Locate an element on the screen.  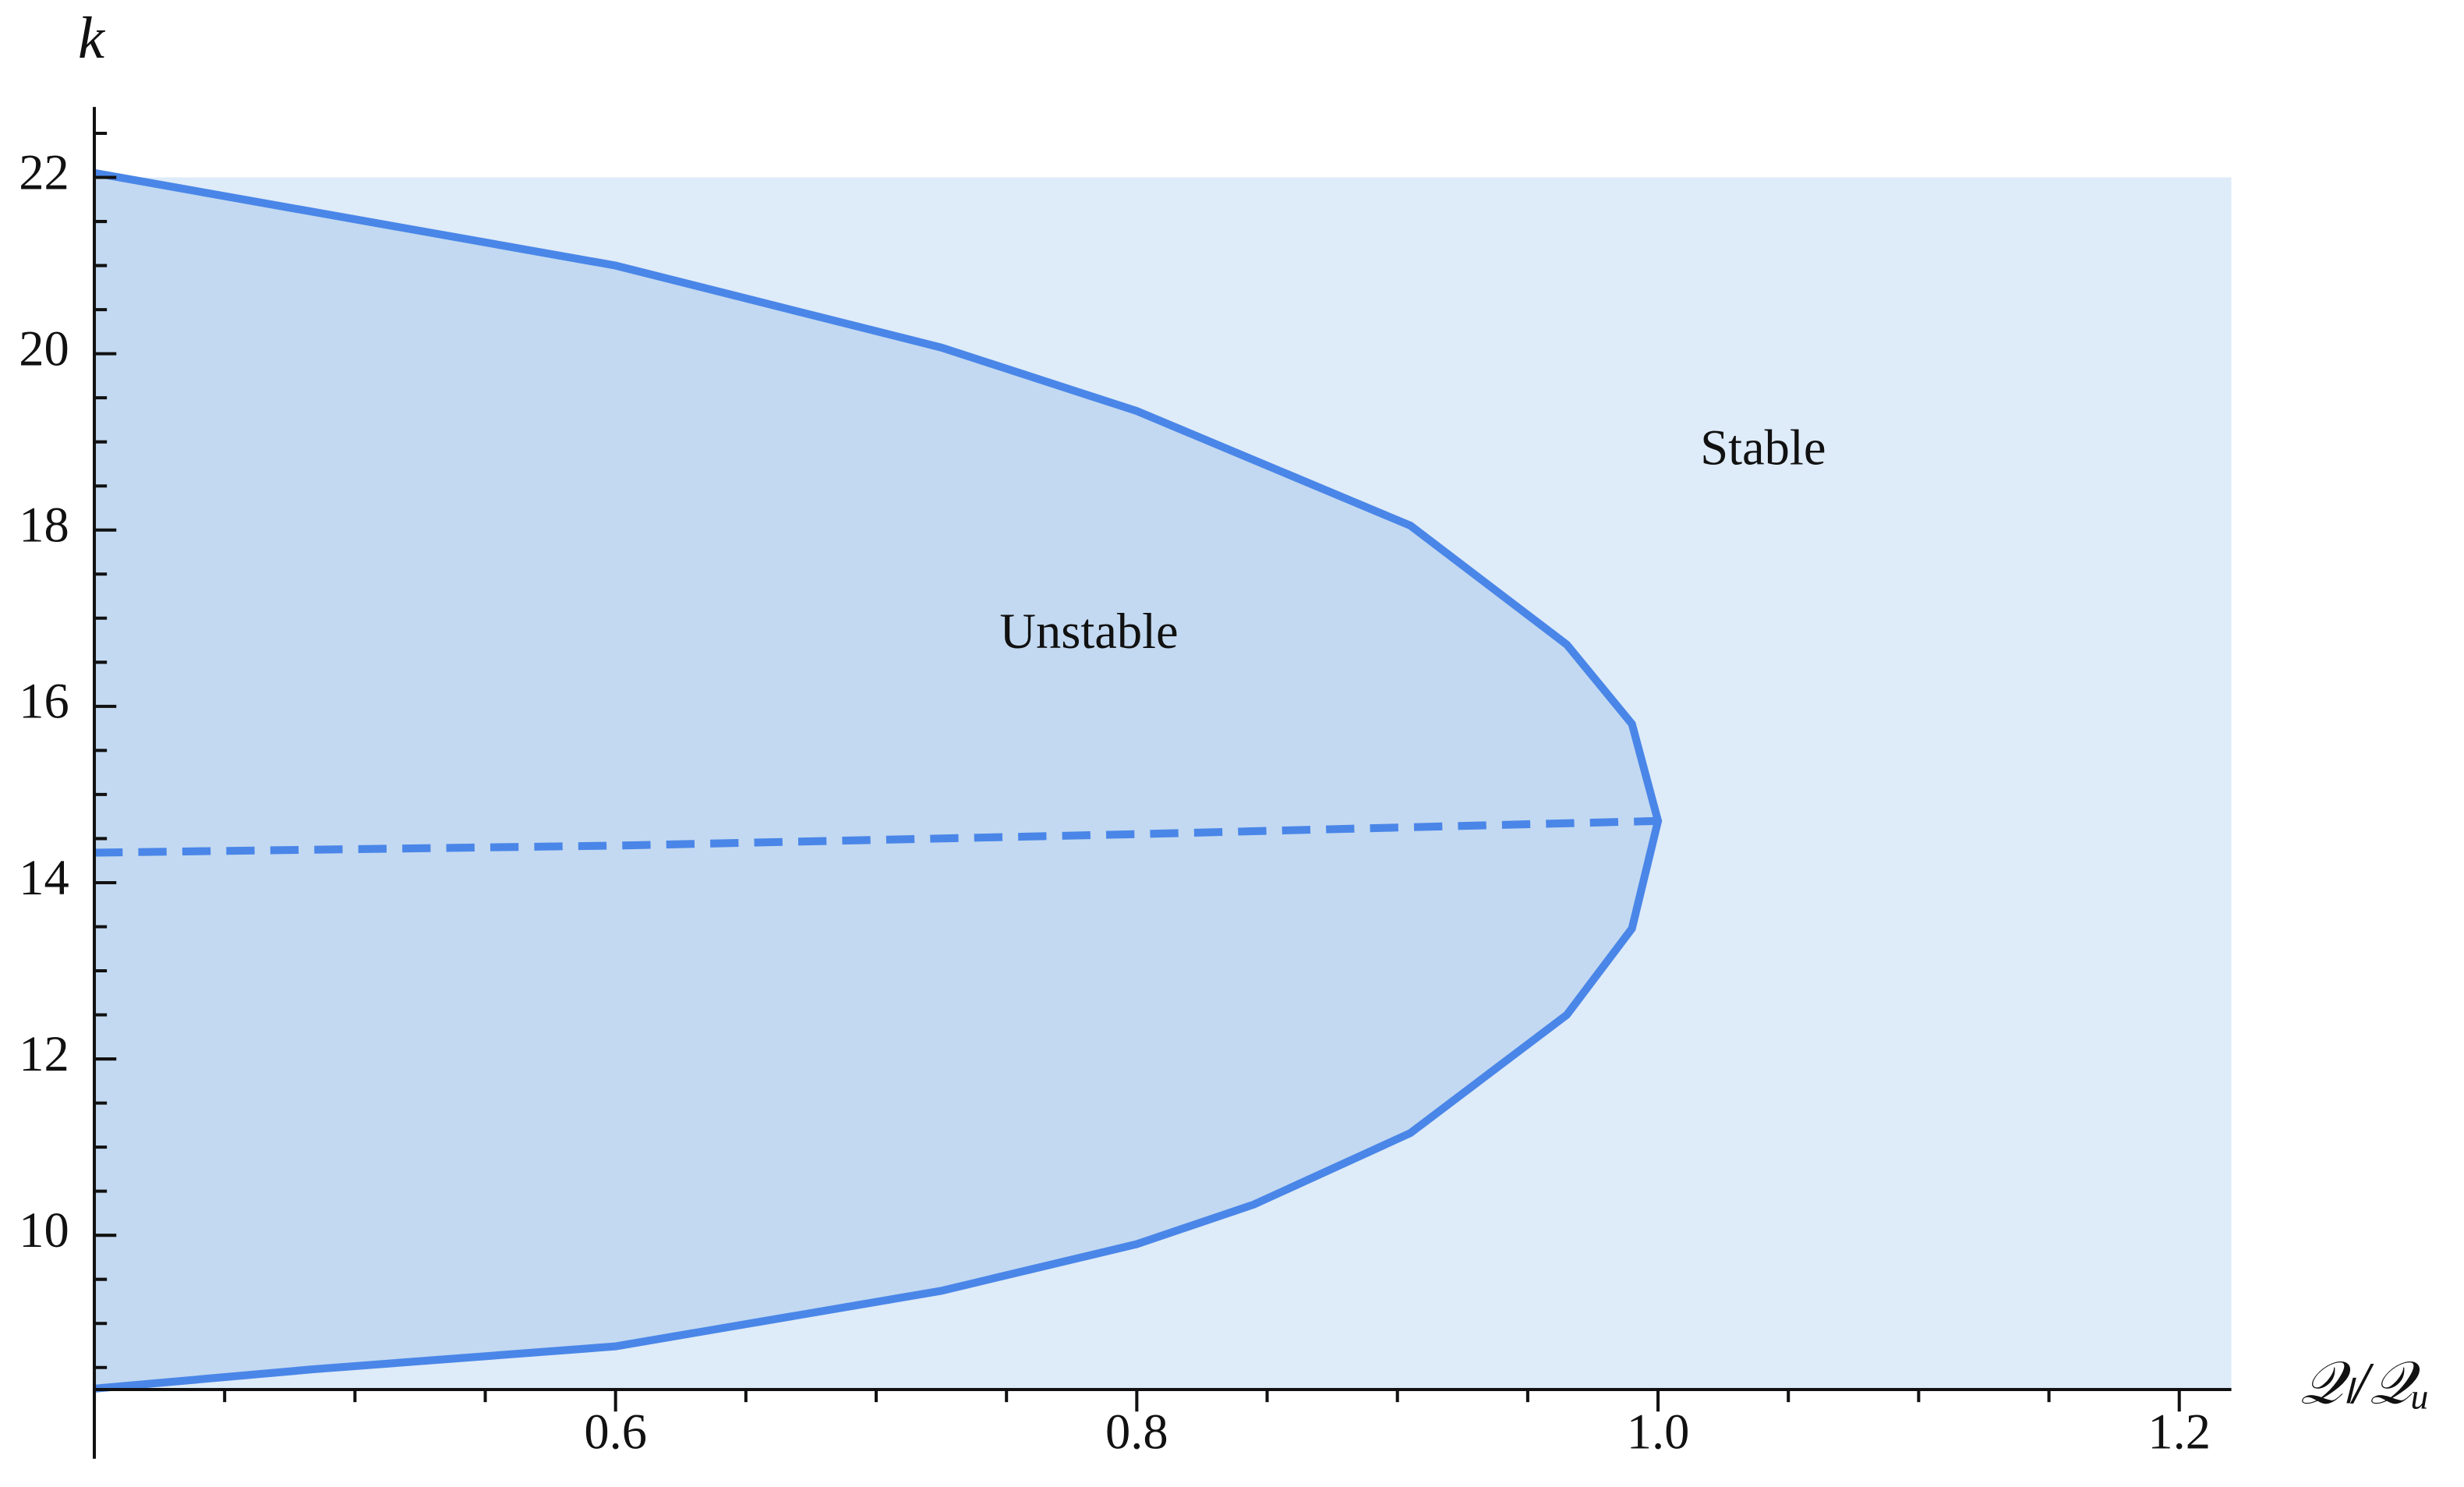
y-tick-label: 14 is located at coordinates (44, 878).